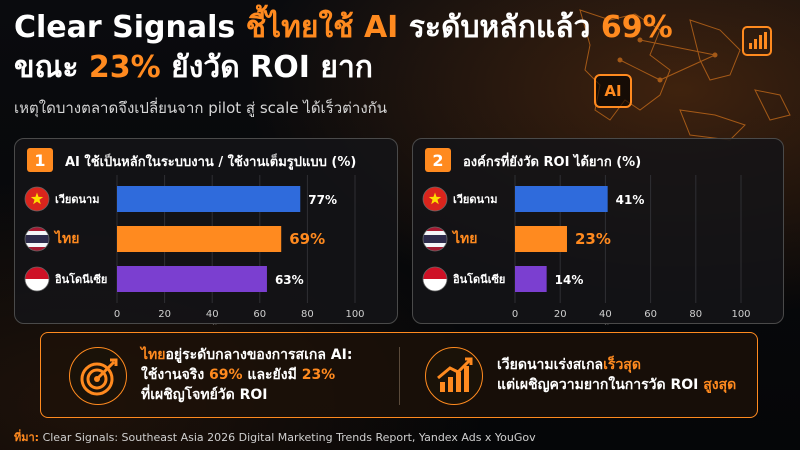  I want to click on title-part: ขณะ, so click(51, 67).